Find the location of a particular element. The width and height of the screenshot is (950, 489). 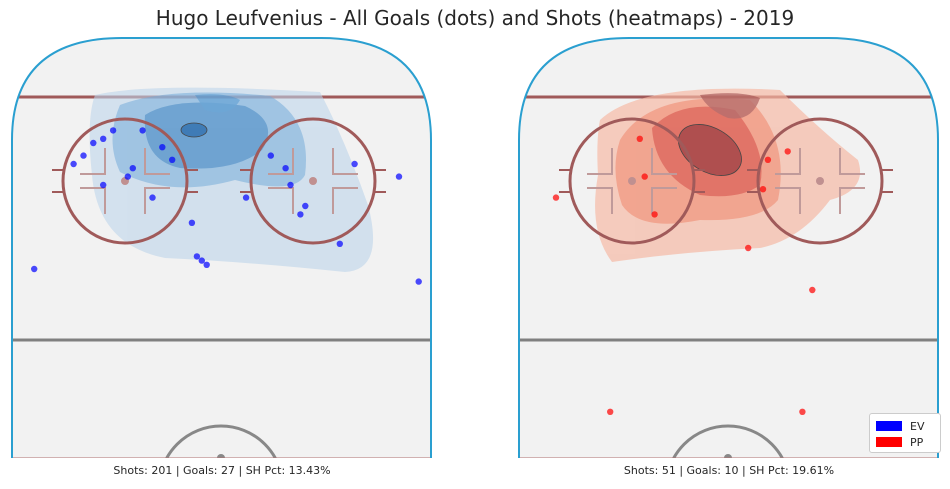

pp-caption: Shots: 51 | Goals: 10 | SH Pct: 19.61% is located at coordinates (729, 470).